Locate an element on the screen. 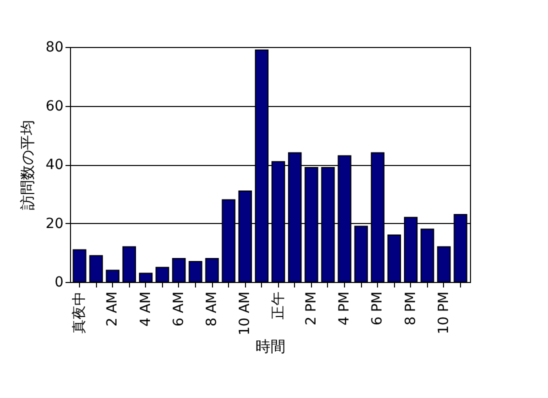 The width and height of the screenshot is (548, 398). x-tick-label: 4 PM is located at coordinates (344, 309).